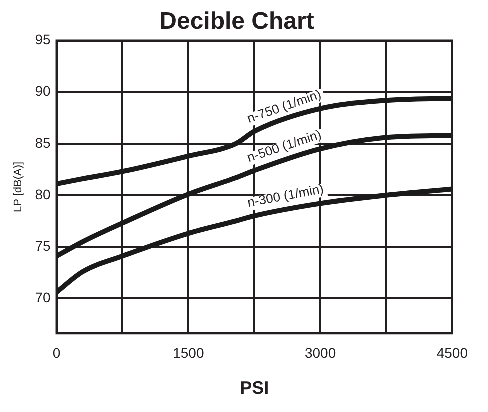 The image size is (488, 412). What do you see at coordinates (43, 142) in the screenshot?
I see `y-tick-label: 85` at bounding box center [43, 142].